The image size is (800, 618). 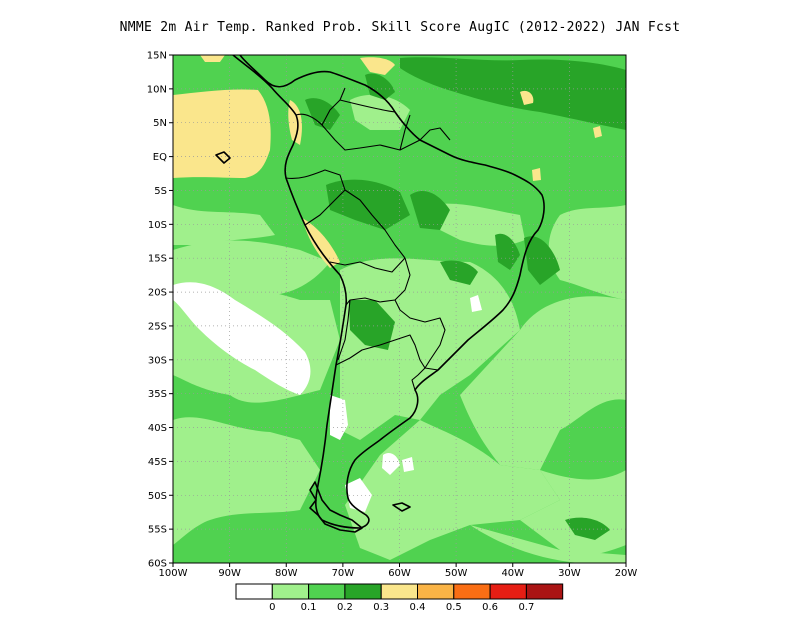 I want to click on lon-tick-label: 90W, so click(x=229, y=573).